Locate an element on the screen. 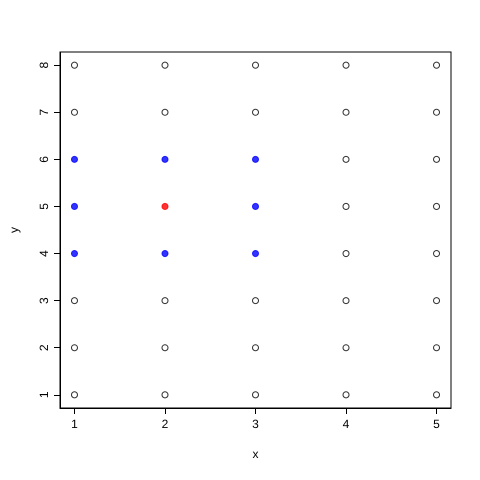 The width and height of the screenshot is (480, 480). x-tick-label: 5 is located at coordinates (436, 424).